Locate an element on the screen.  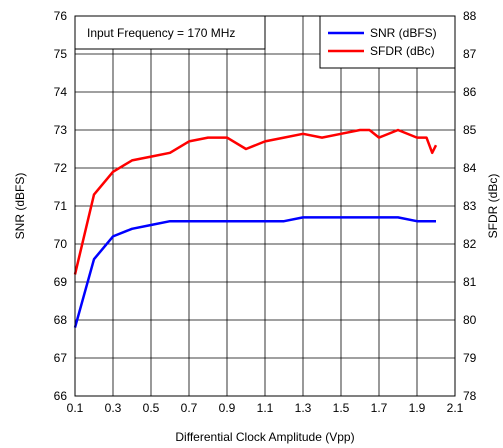
y2-tick-label: 82 is located at coordinates (470, 244).